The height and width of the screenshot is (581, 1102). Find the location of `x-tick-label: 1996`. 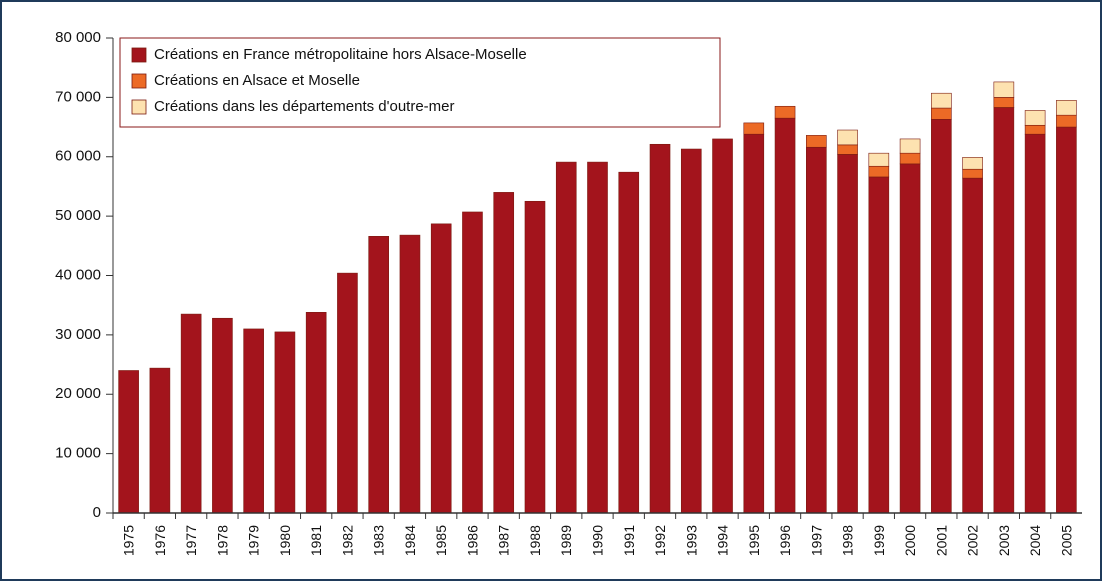

x-tick-label: 1996 is located at coordinates (785, 540).